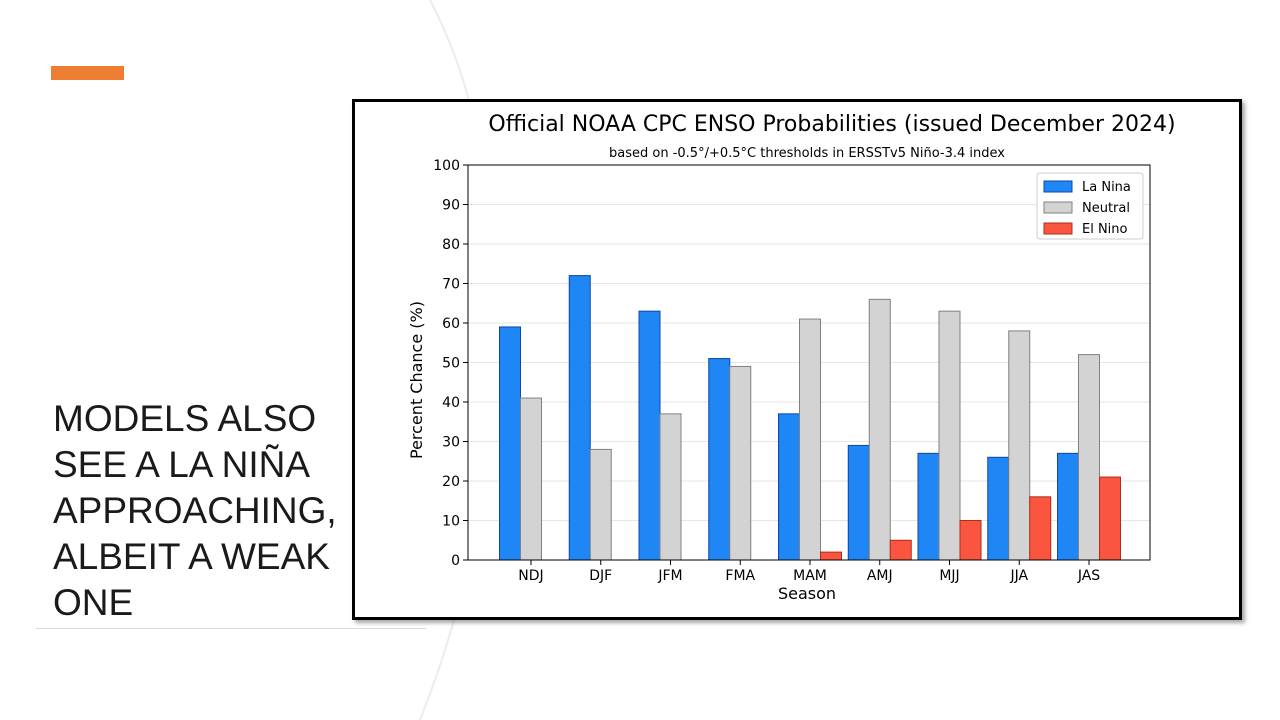  I want to click on y-tick-label: 80, so click(451, 245).